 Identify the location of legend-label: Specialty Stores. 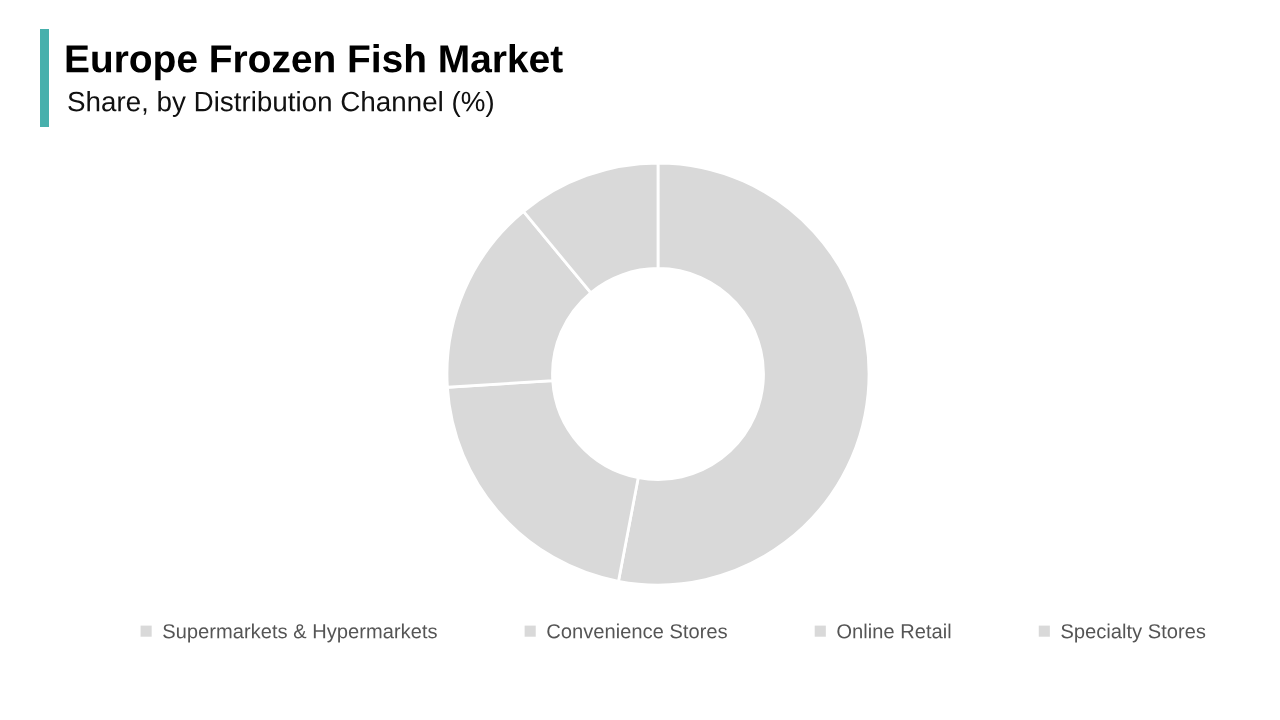
(1133, 633).